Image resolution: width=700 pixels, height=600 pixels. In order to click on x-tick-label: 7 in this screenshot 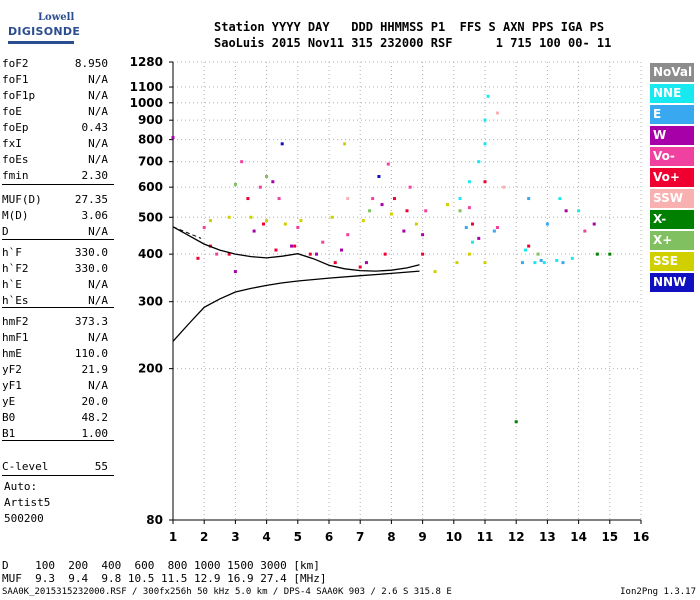, I will do `click(360, 537)`.